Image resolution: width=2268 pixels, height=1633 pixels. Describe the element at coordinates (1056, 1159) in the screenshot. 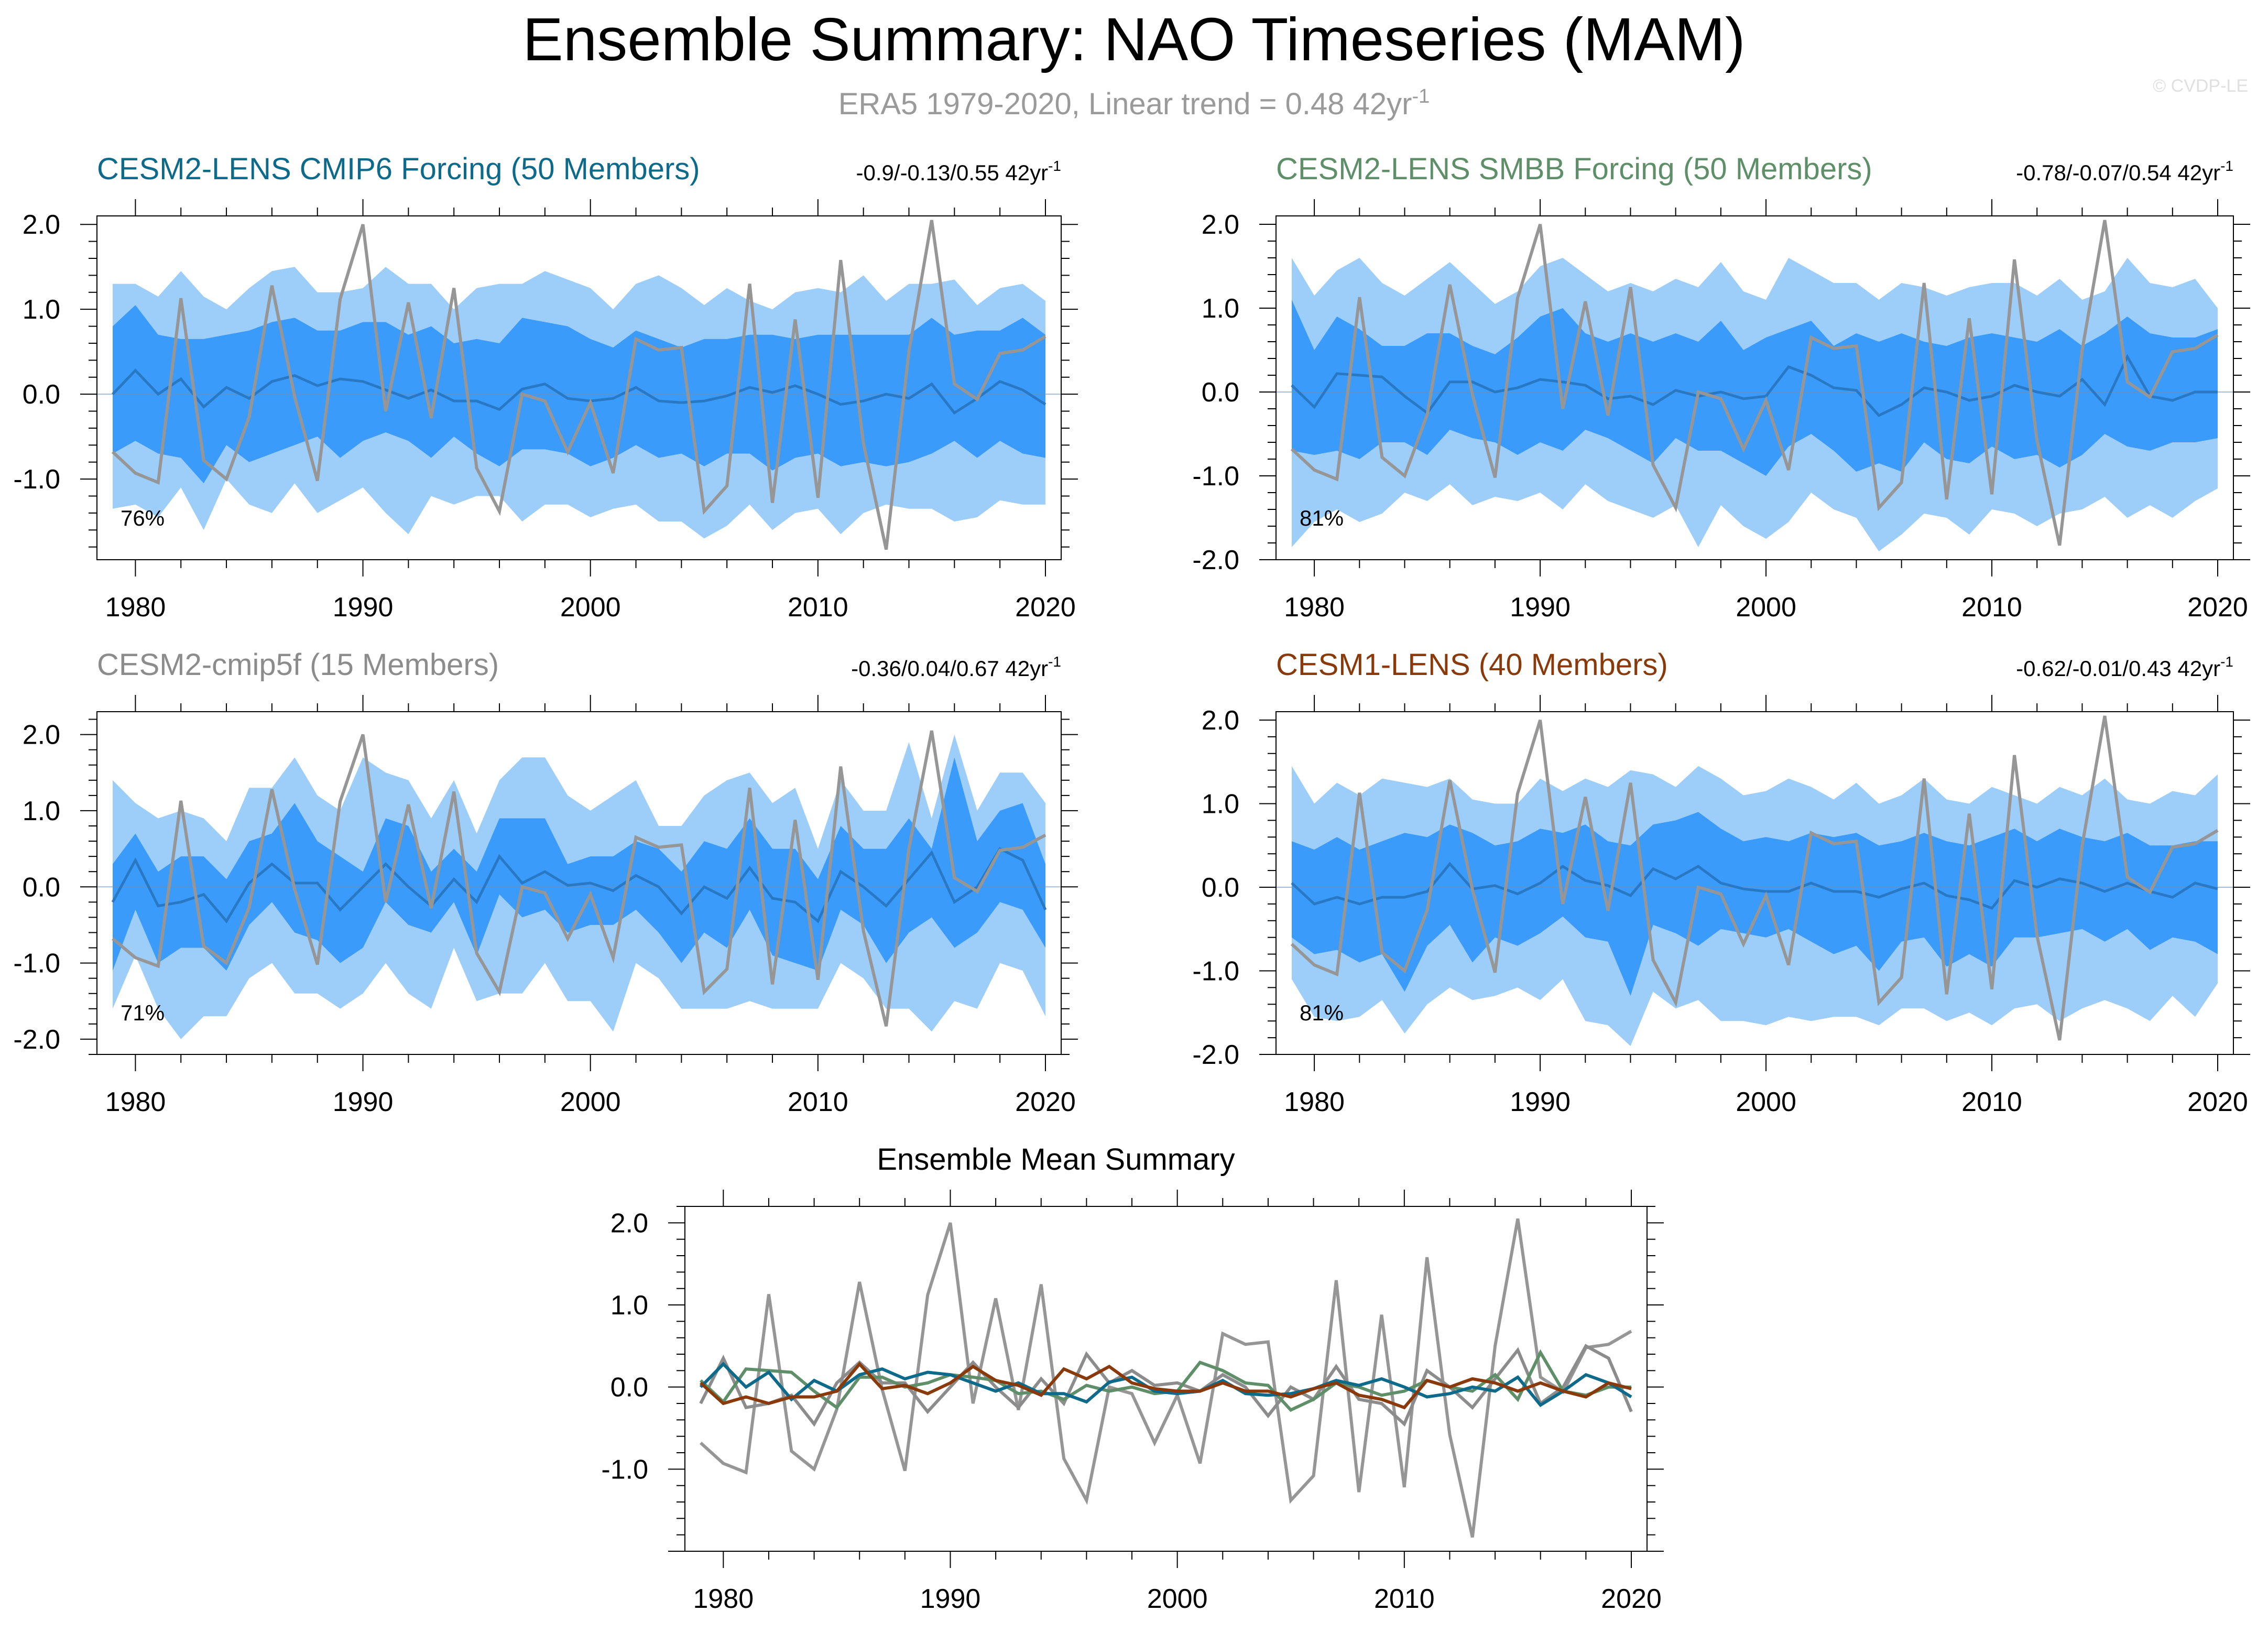

I see `panel-title: Ensemble Mean Summary` at that location.